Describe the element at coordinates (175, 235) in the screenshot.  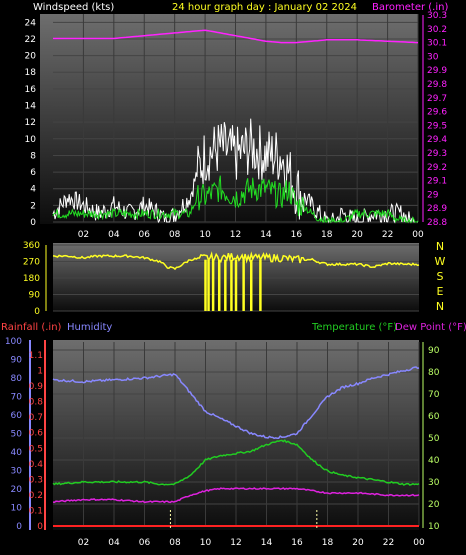
I see `wind-hour-label: 08` at that location.